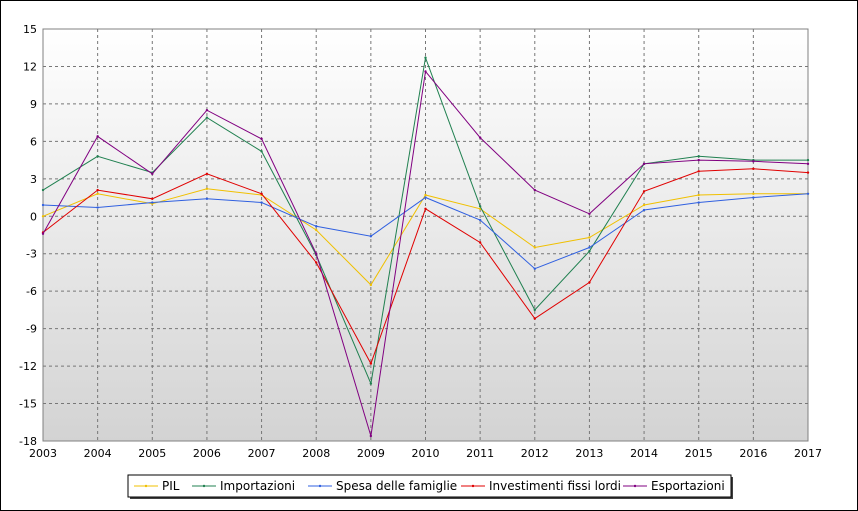 The width and height of the screenshot is (858, 511). I want to click on y-tick-label: -12, so click(28, 366).